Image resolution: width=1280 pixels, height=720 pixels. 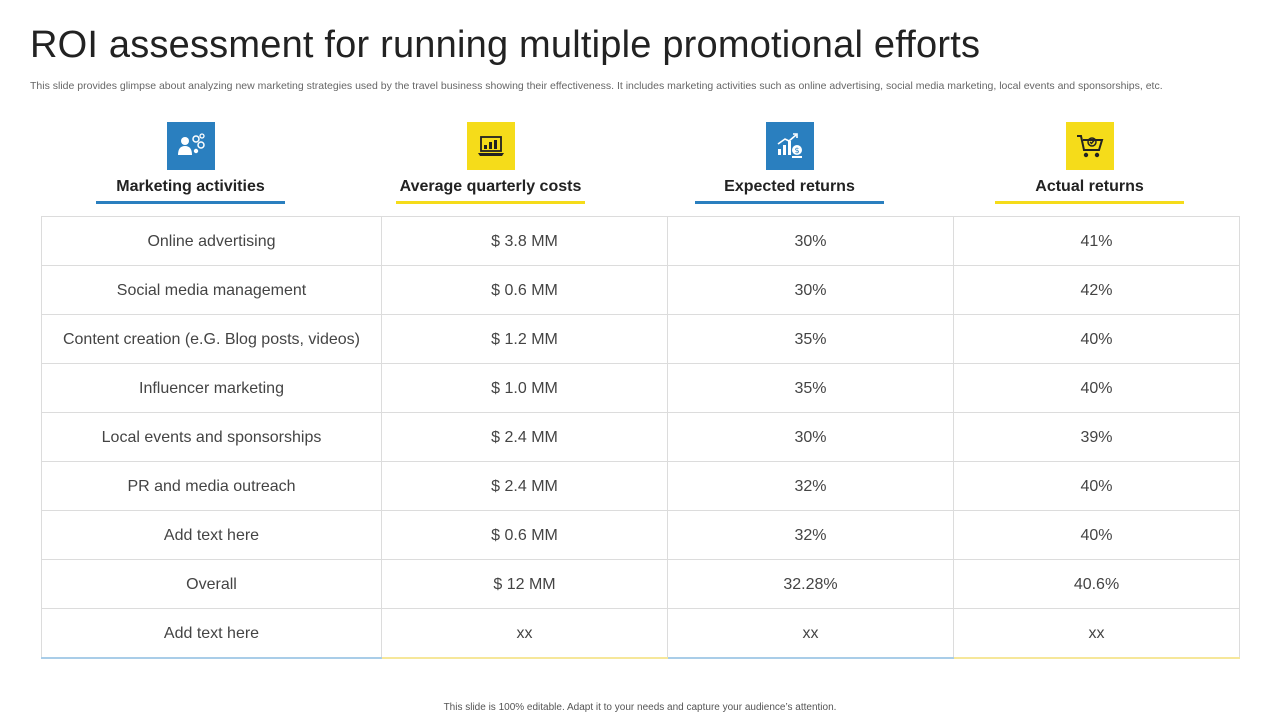 What do you see at coordinates (211, 584) in the screenshot?
I see `activity-cell: Overall` at bounding box center [211, 584].